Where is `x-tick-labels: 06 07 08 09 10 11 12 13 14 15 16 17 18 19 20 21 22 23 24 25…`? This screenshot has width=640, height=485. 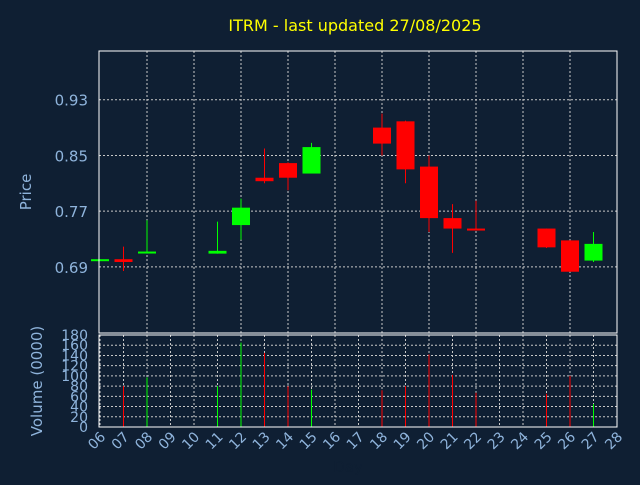 x-tick-labels: 06 07 08 09 10 11 12 13 14 15 16 17 18 19 20 21 22 23 24 25… is located at coordinates (355, 441).